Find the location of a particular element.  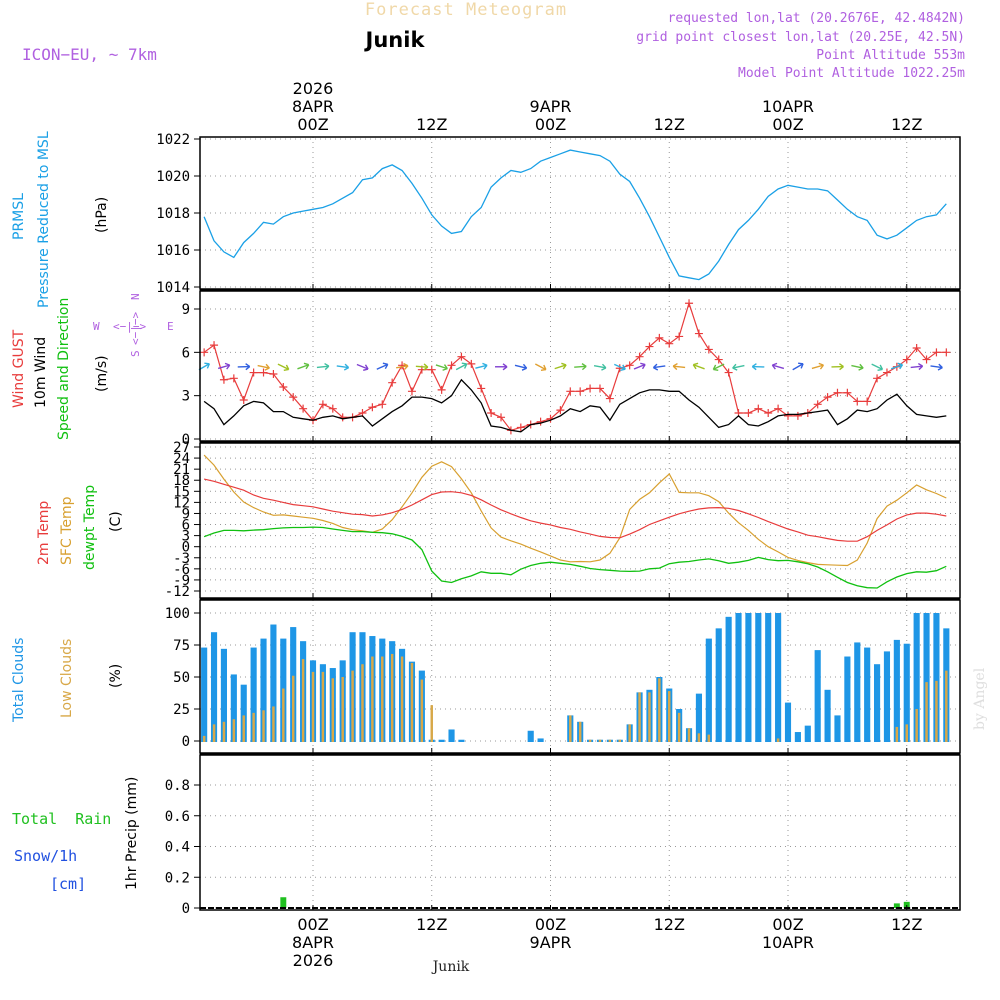

y-tick-label: 1022 is located at coordinates (173, 140).